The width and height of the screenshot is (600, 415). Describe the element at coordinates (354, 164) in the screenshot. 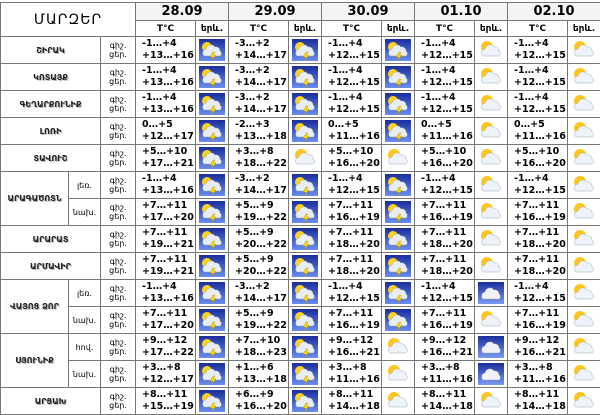

I see `day-temp: +16…+20` at that location.